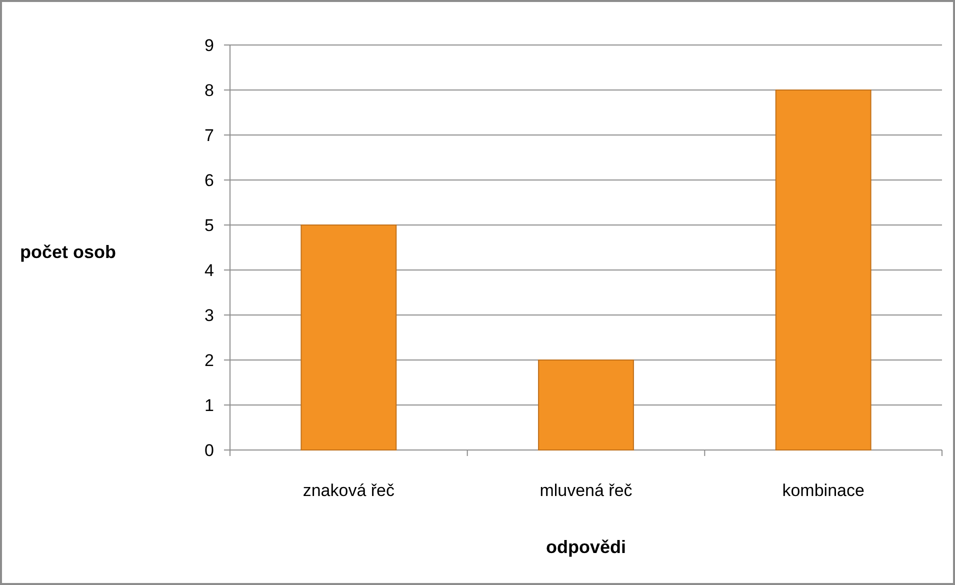  What do you see at coordinates (68, 252) in the screenshot?
I see `y-axis-title: počet osob` at bounding box center [68, 252].